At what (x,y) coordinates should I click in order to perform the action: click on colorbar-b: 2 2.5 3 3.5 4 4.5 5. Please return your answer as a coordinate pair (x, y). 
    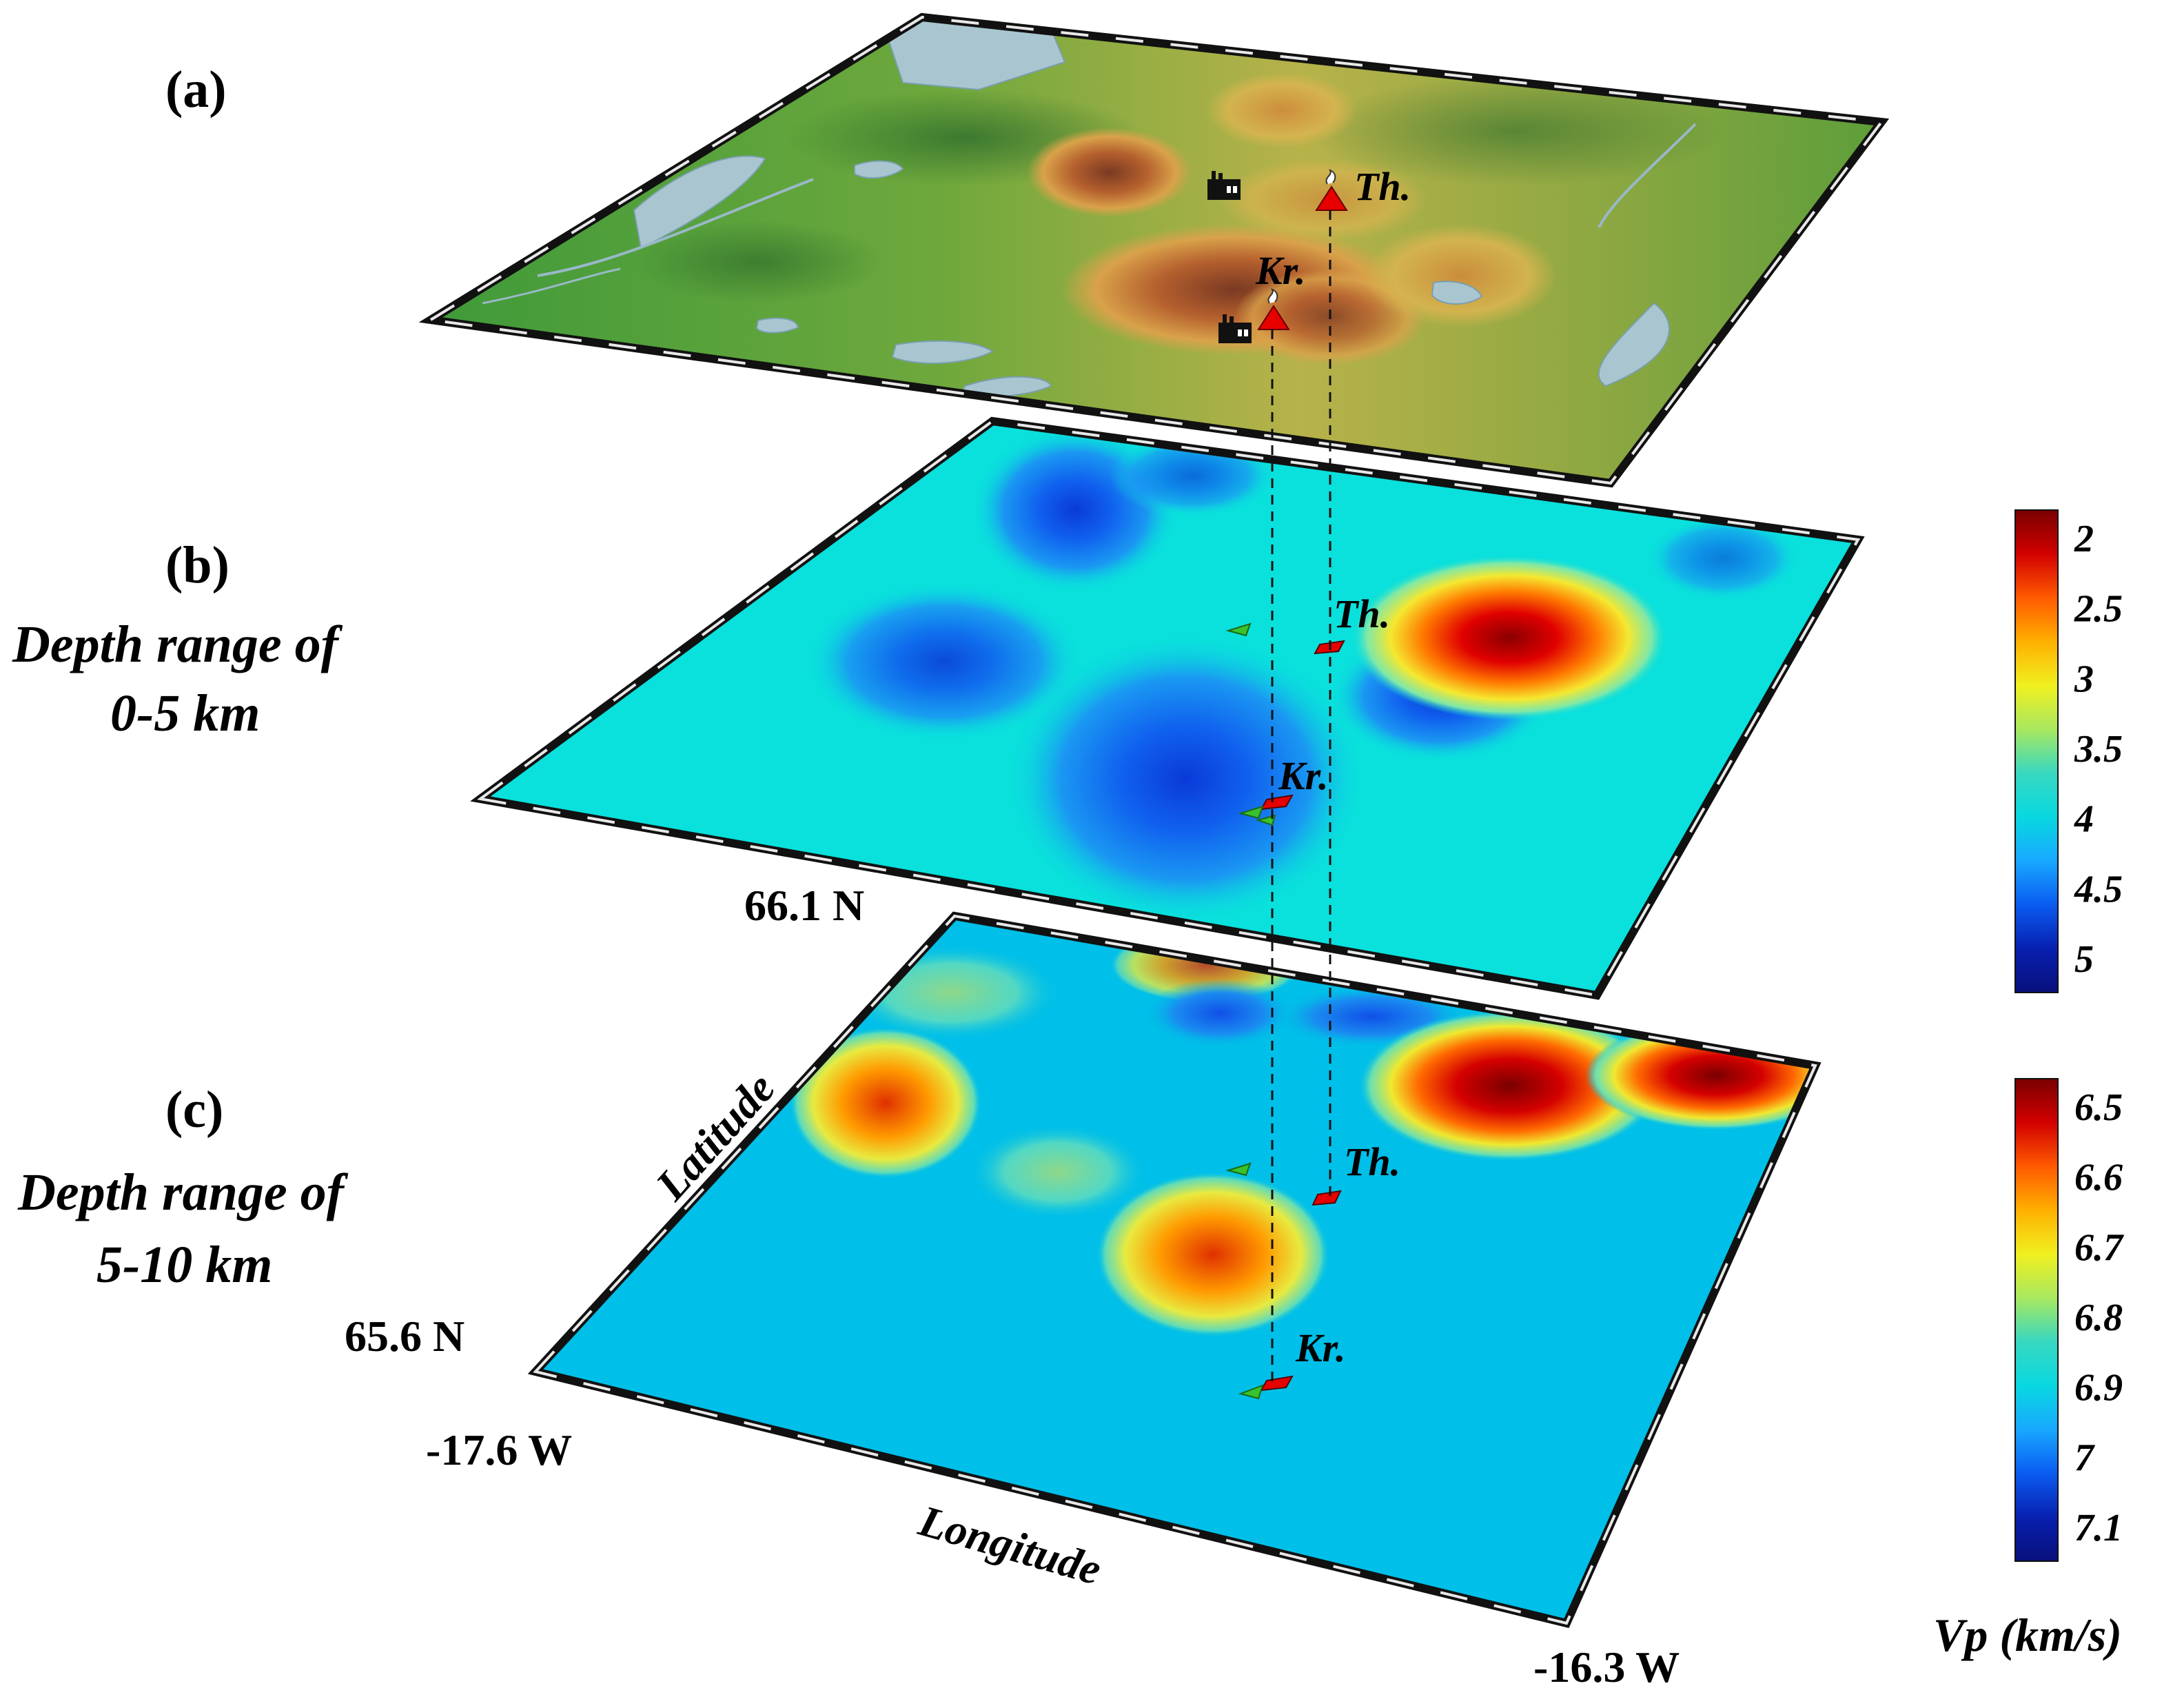
    Looking at the image, I should click on (2068, 751).